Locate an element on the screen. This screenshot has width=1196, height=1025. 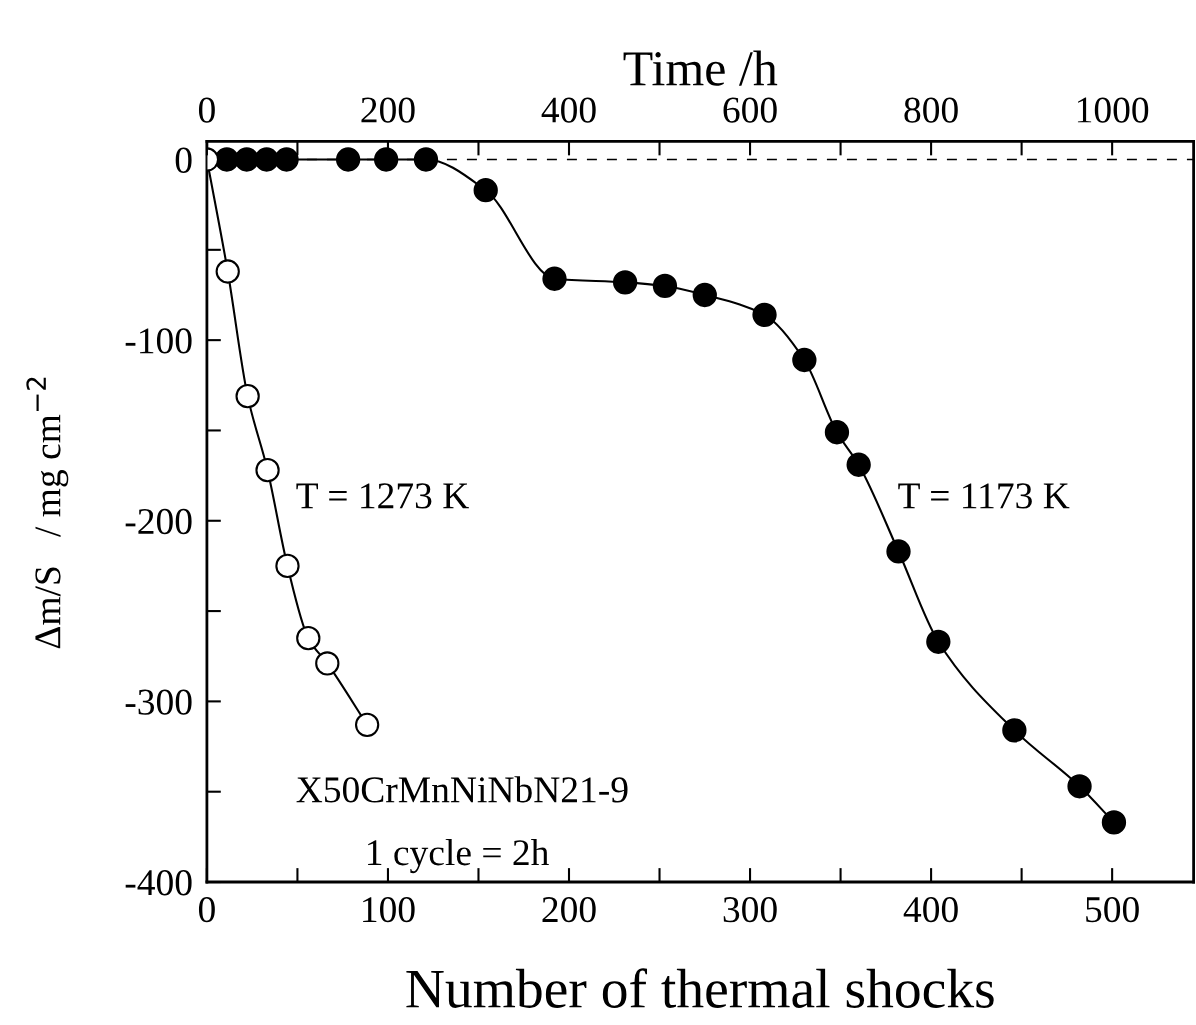
annotation: 1 cycle = 2h is located at coordinates (458, 856).